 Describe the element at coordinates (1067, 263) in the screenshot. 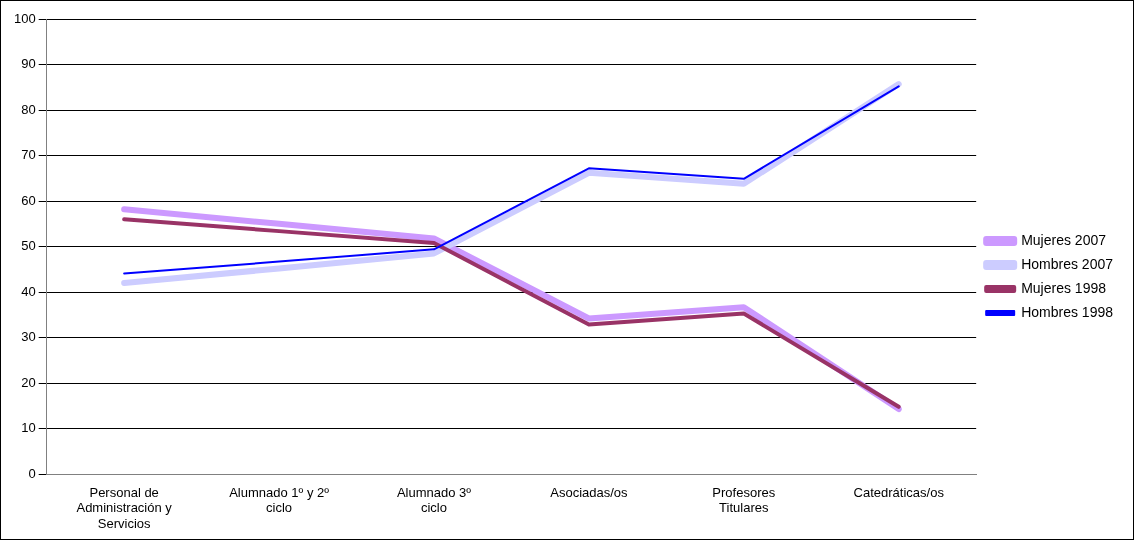

I see `legend-label: Hombres 2007` at that location.